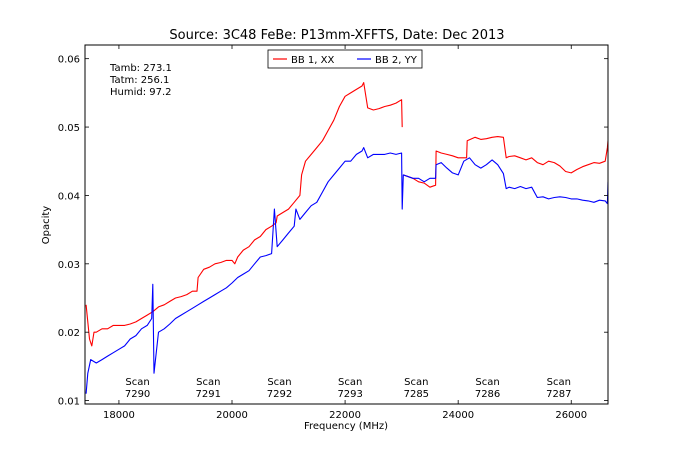  What do you see at coordinates (279, 394) in the screenshot?
I see `scan-number: 7292` at bounding box center [279, 394].